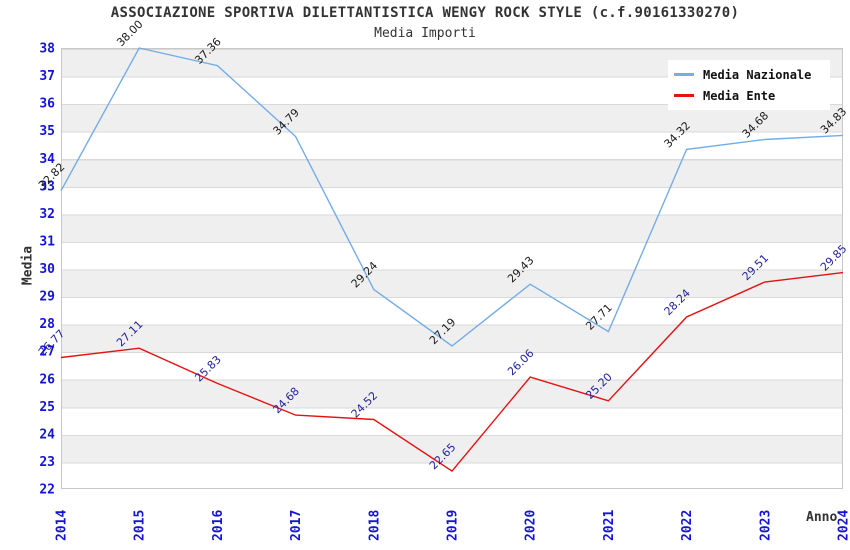 This screenshot has height=550, width=850. What do you see at coordinates (47, 462) in the screenshot?
I see `svg-text: 23` at bounding box center [47, 462].